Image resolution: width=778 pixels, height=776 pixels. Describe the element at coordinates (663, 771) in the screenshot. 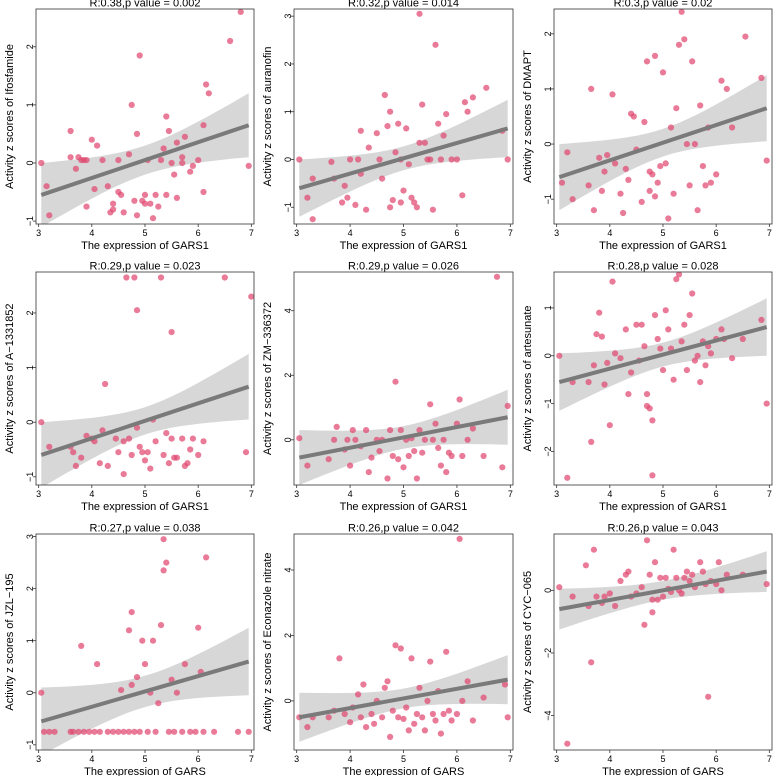

I see `x-axis-label: The expression of GARS` at that location.